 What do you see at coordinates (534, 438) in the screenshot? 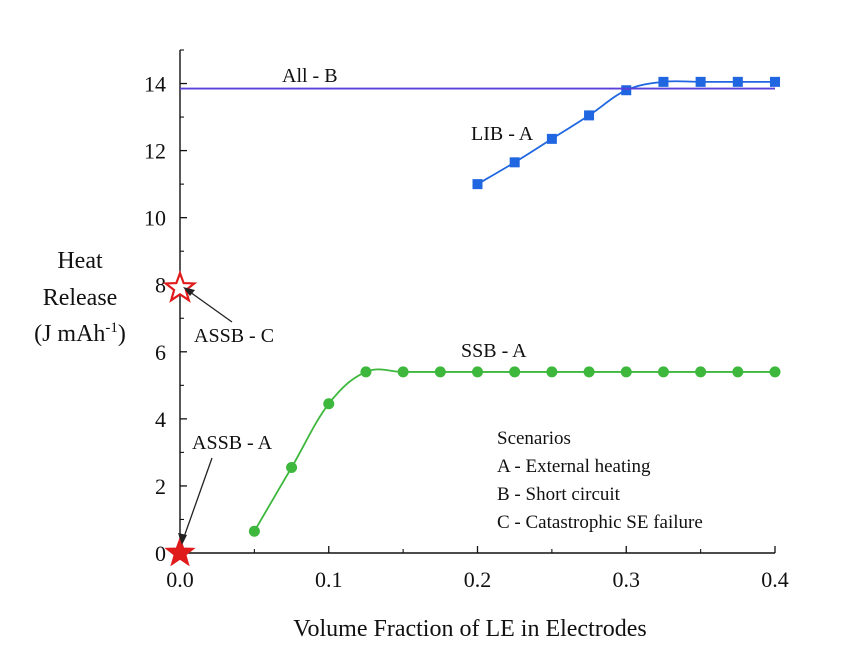
I see `legend-title: Scenarios` at bounding box center [534, 438].